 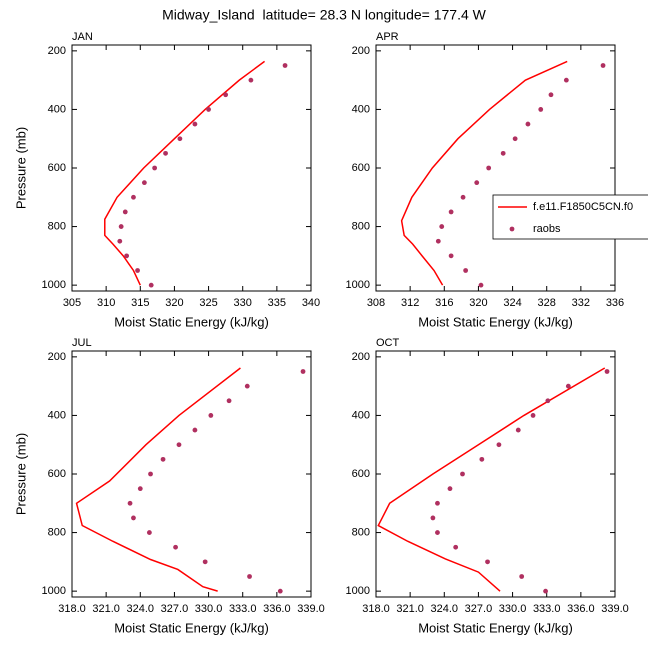 I want to click on x-tick-label: 305, so click(x=72, y=303).